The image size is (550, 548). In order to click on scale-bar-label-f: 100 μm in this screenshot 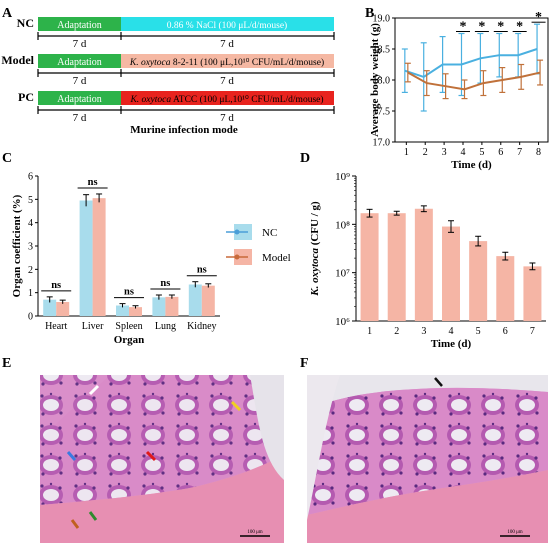, I will do `click(514, 532)`.